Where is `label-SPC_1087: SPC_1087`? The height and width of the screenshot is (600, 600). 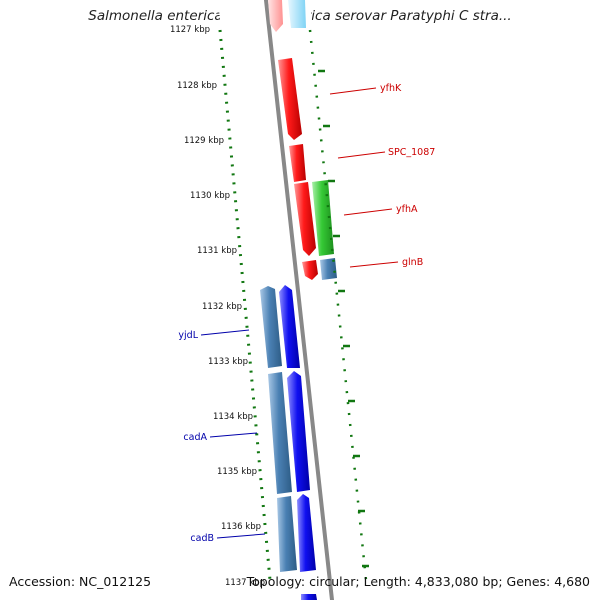 label-SPC_1087: SPC_1087 is located at coordinates (411, 152).